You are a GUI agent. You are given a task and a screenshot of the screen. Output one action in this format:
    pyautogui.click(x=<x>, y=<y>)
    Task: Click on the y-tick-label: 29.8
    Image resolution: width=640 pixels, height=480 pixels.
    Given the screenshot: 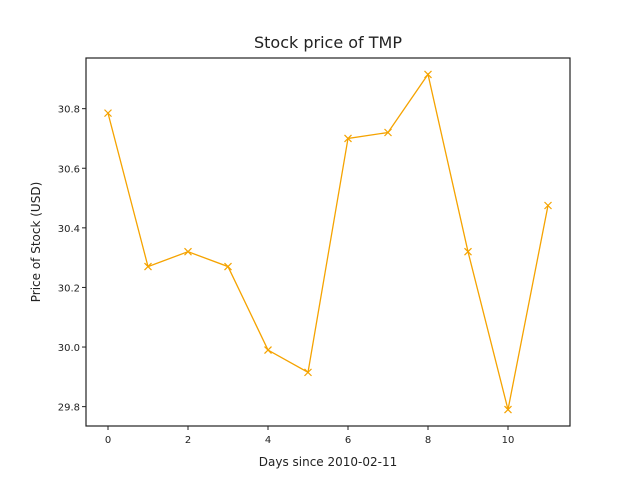 What is the action you would take?
    pyautogui.click(x=69, y=408)
    